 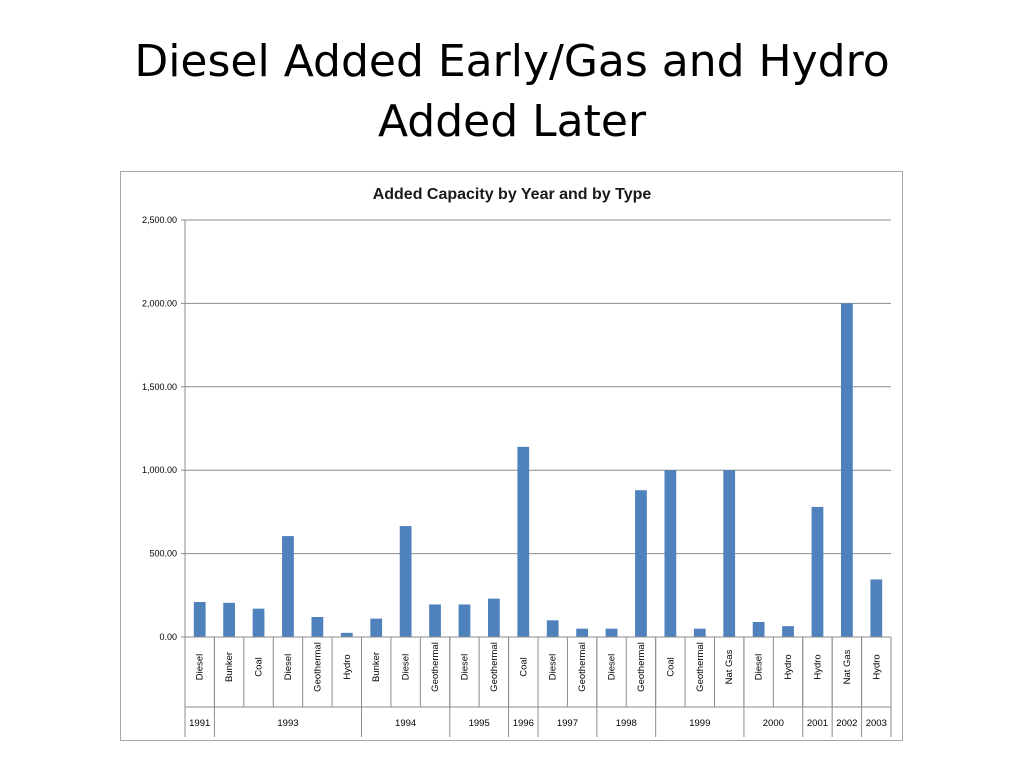 I want to click on y-tick-label: 1,000.00, so click(x=159, y=470).